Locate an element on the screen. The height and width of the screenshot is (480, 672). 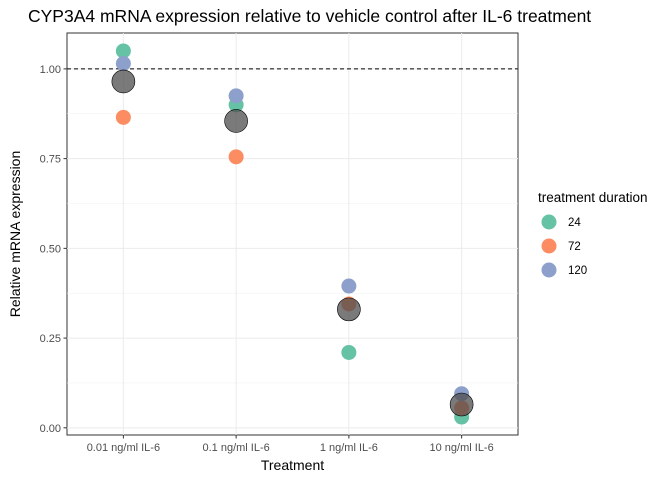
x-tick-label: 10 ng/ml IL-6 is located at coordinates (462, 448).